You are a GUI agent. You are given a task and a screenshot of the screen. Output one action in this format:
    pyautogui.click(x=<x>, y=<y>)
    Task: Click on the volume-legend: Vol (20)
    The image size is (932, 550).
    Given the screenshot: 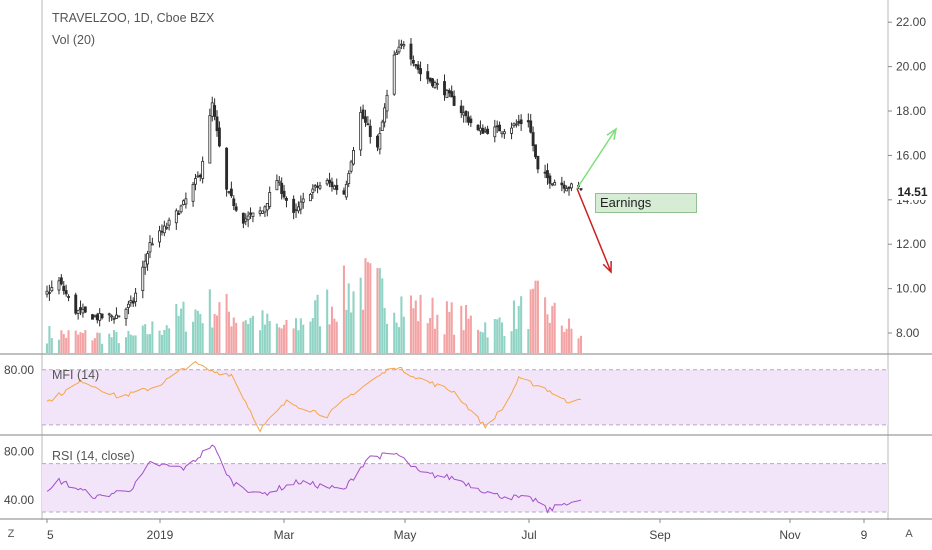 What is the action you would take?
    pyautogui.click(x=74, y=40)
    